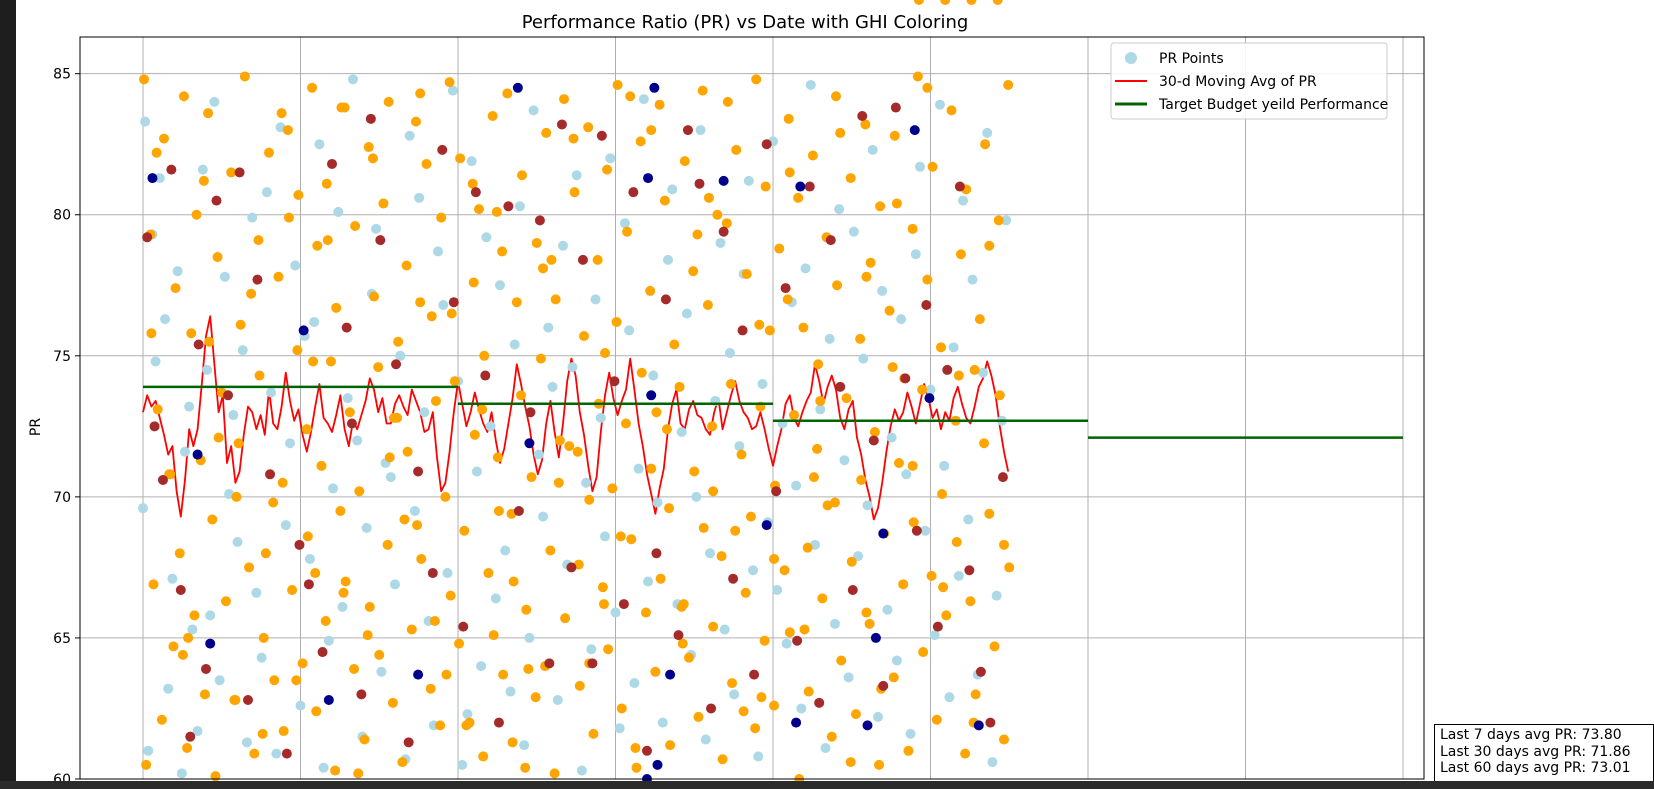 This screenshot has height=789, width=1654. What do you see at coordinates (773, 412) in the screenshot?
I see `target-budget-layer` at bounding box center [773, 412].